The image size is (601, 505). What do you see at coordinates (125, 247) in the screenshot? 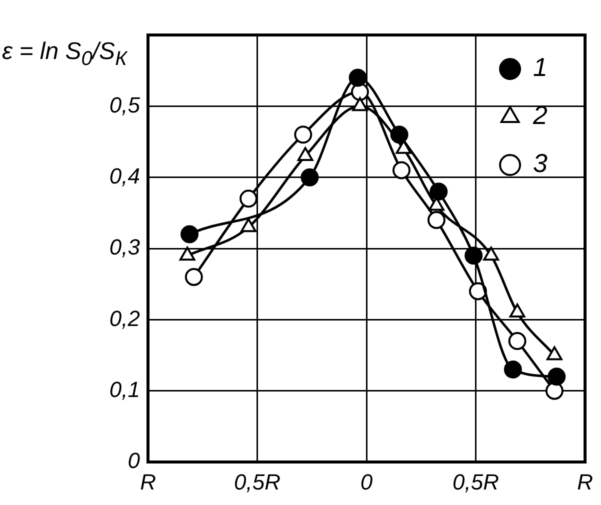
I see `y-tick-label: 0,3` at bounding box center [125, 247].